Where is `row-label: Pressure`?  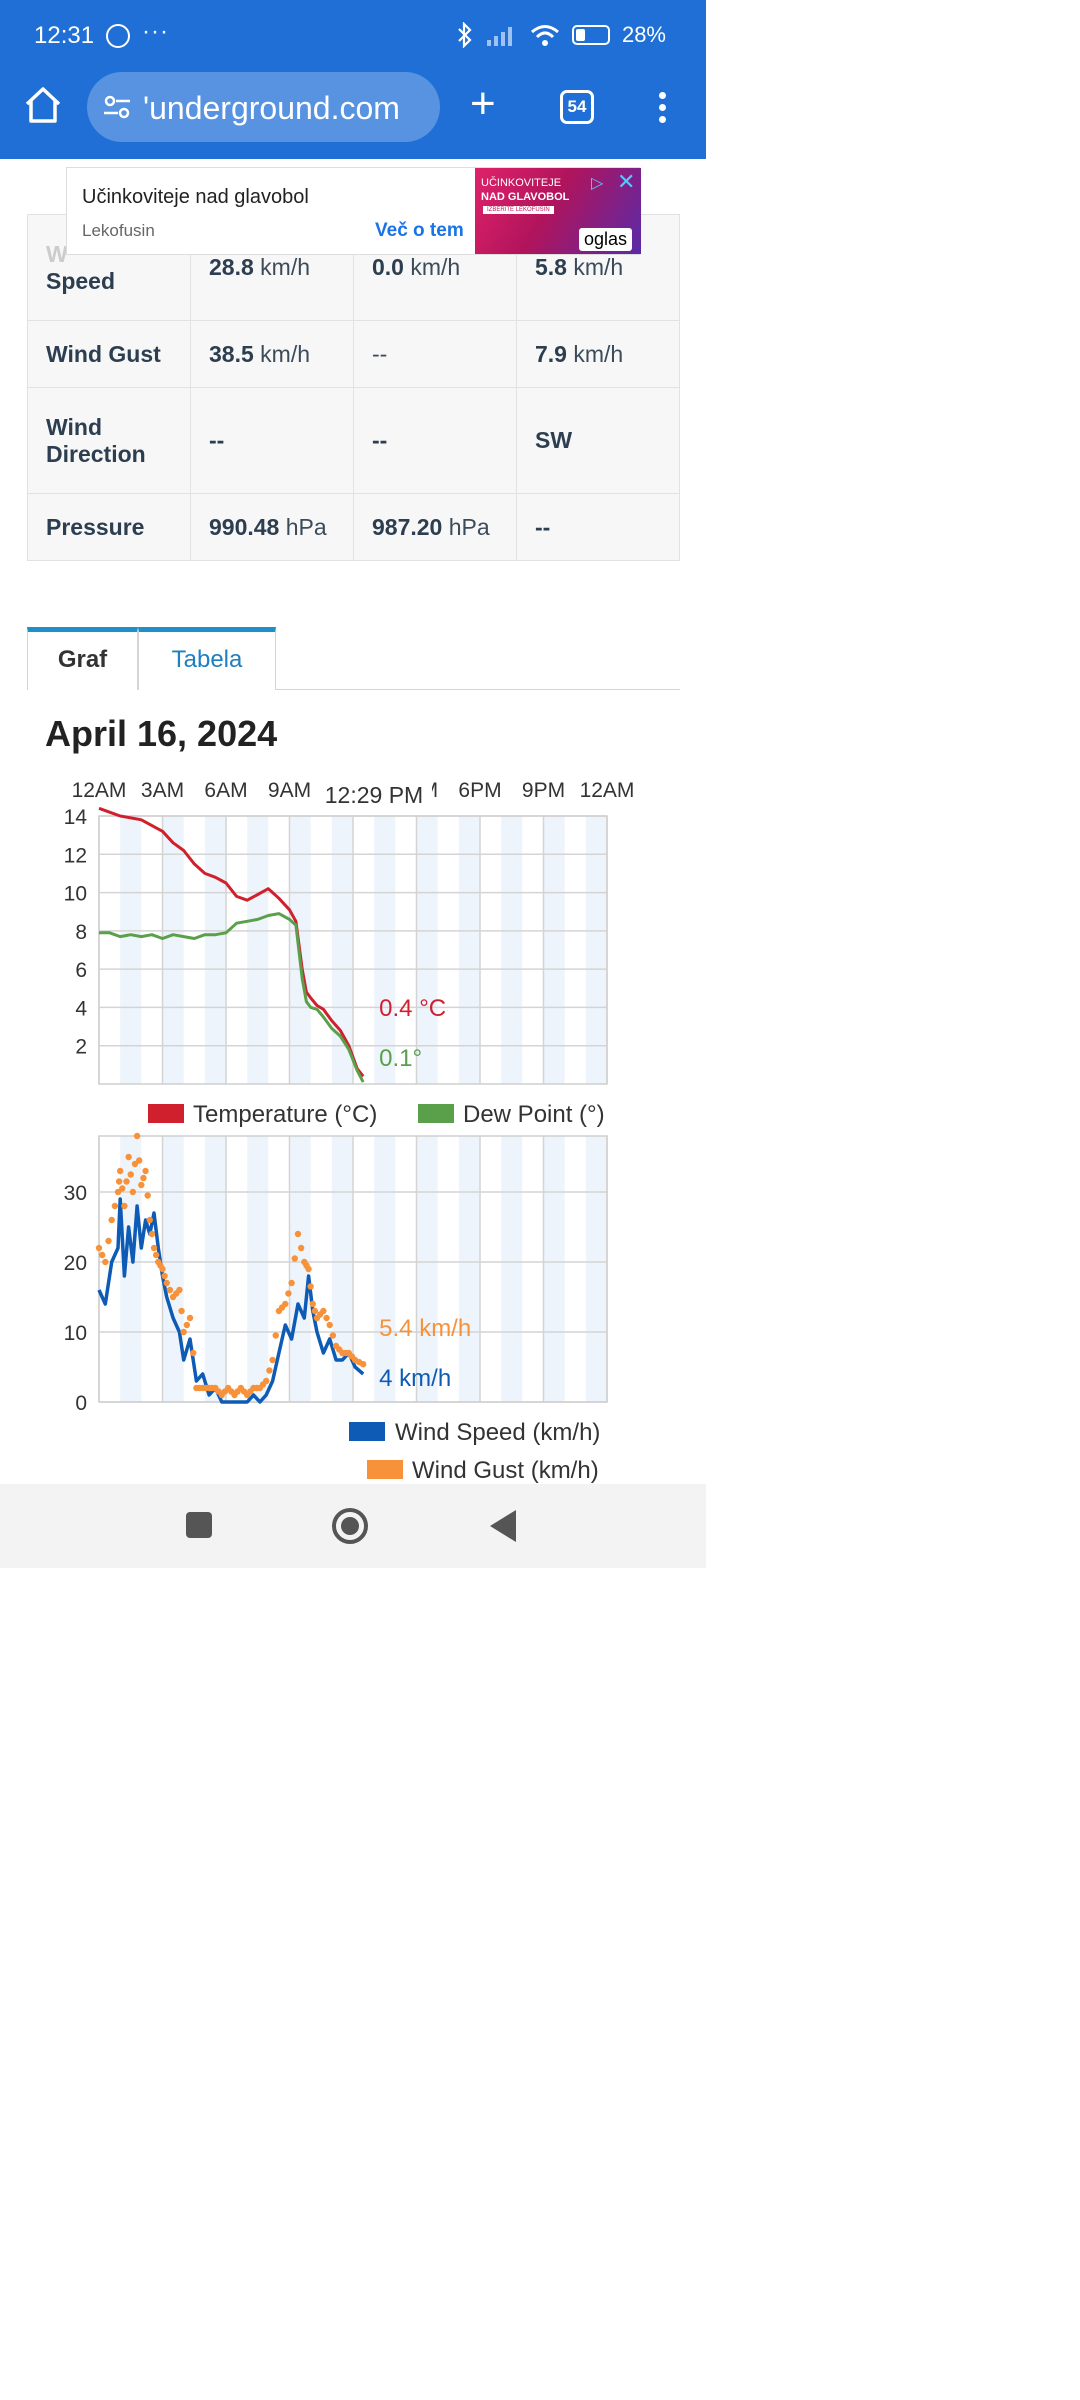 row-label: Pressure is located at coordinates (109, 527).